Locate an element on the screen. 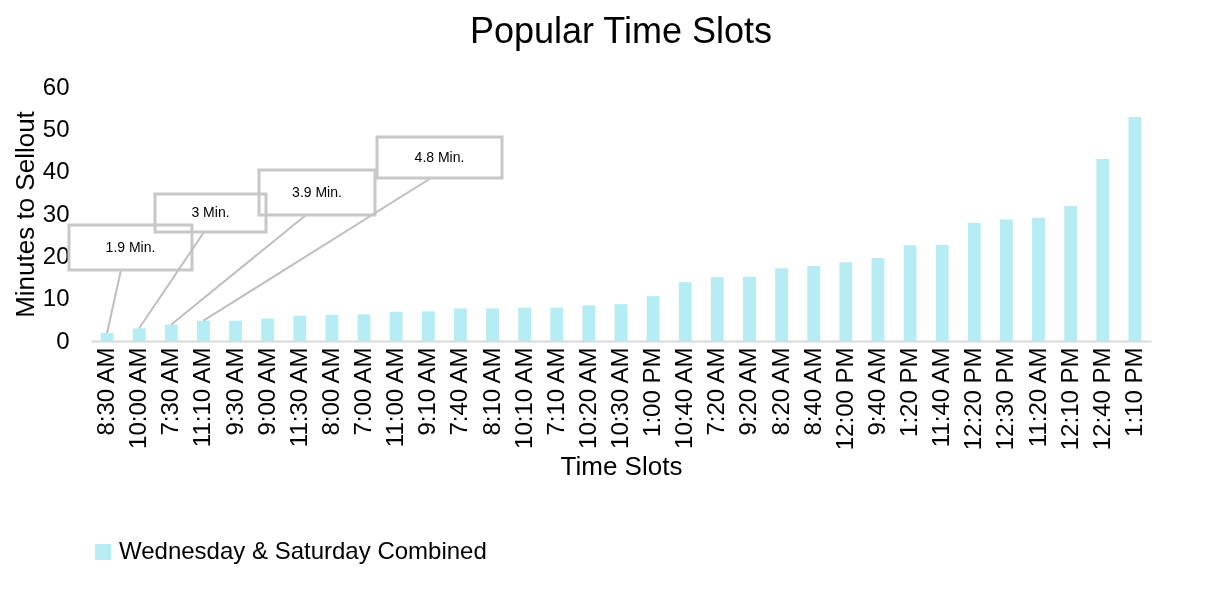 The image size is (1208, 590). x-tick-label: 7:40 AM is located at coordinates (459, 391).